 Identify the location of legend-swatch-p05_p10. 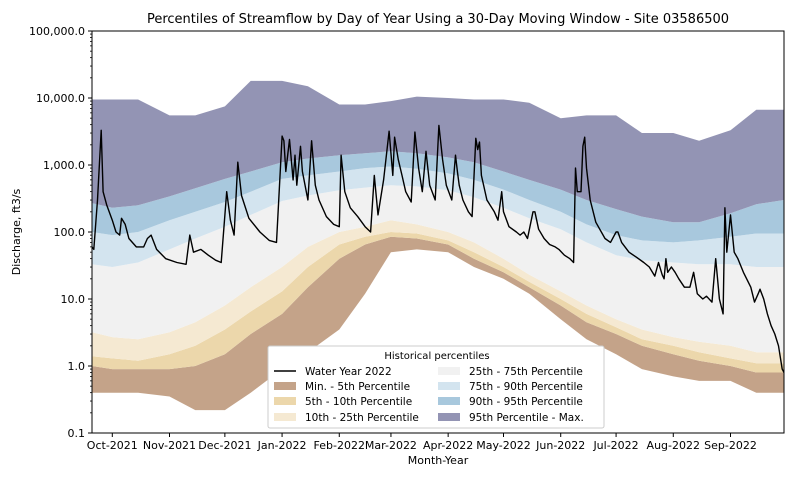
(285, 401).